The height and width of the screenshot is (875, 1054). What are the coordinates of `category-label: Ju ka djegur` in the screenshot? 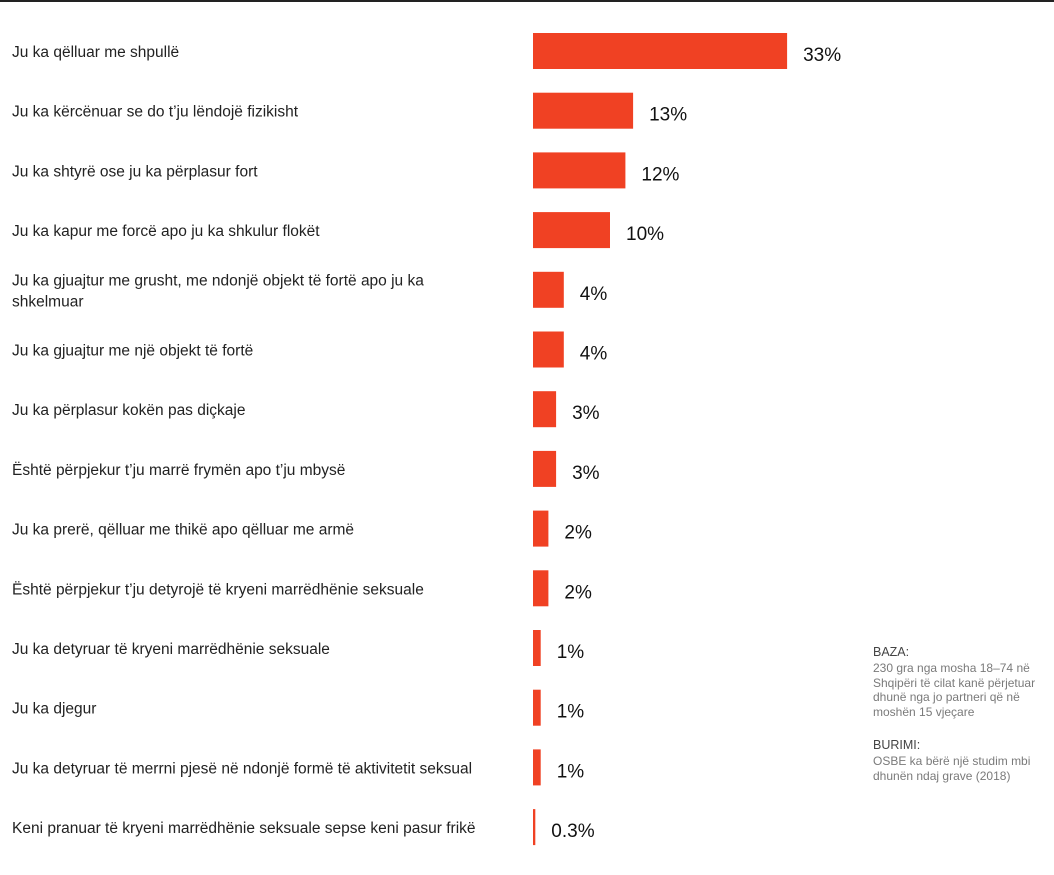 It's located at (54, 709).